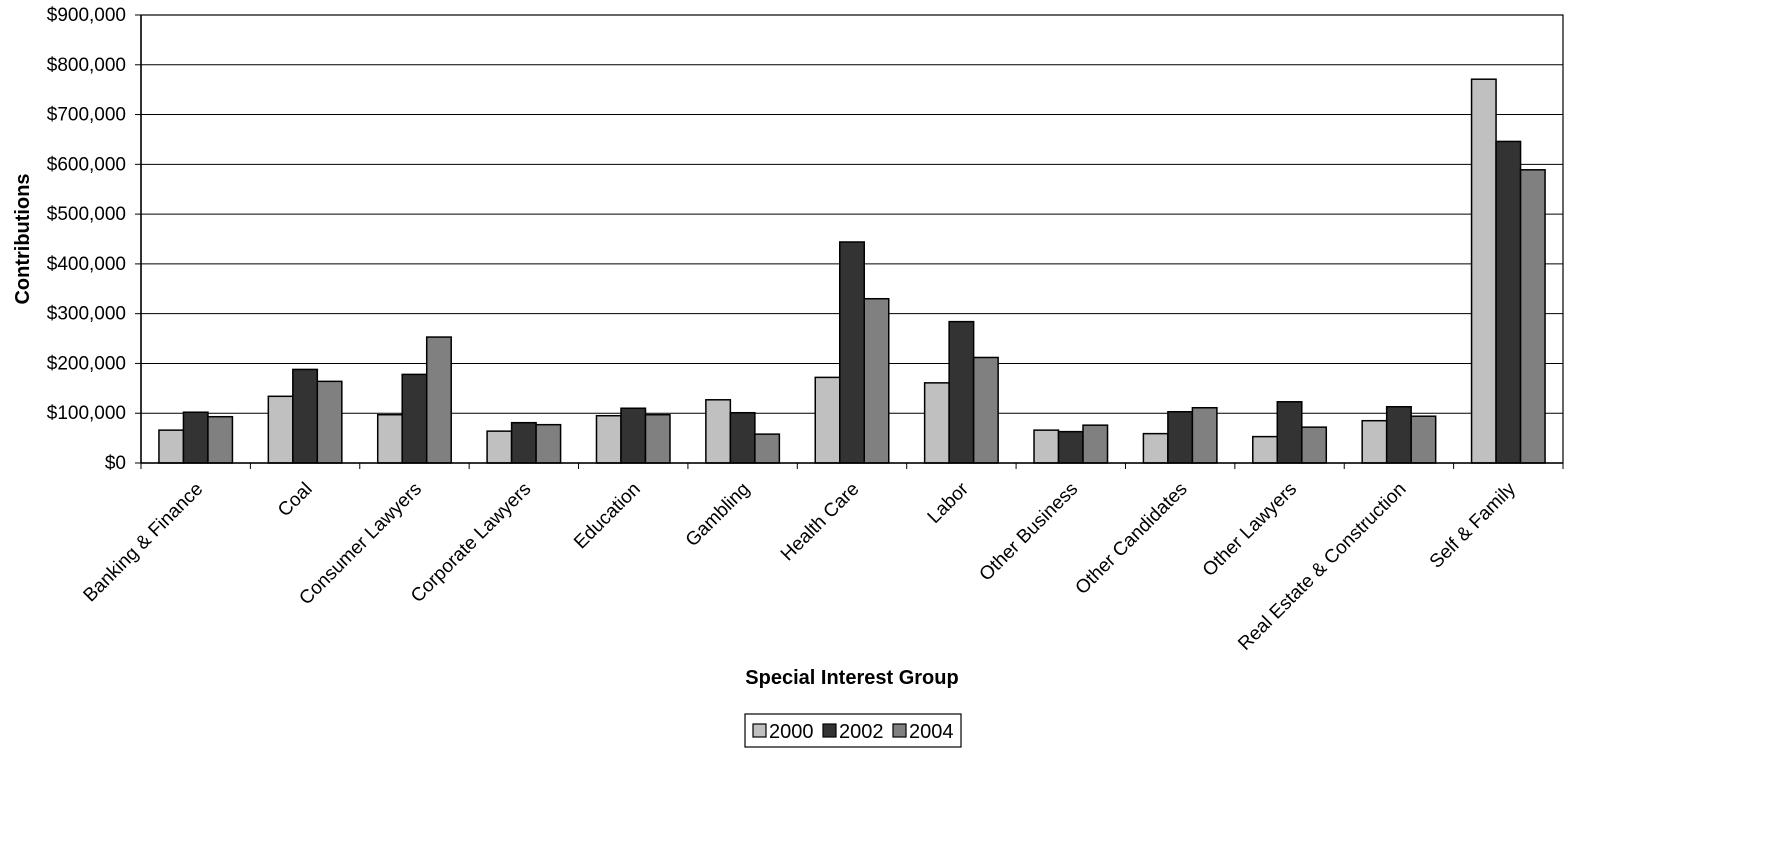 The image size is (1769, 848). I want to click on x-tick-label: Self & Family, so click(1473, 525).